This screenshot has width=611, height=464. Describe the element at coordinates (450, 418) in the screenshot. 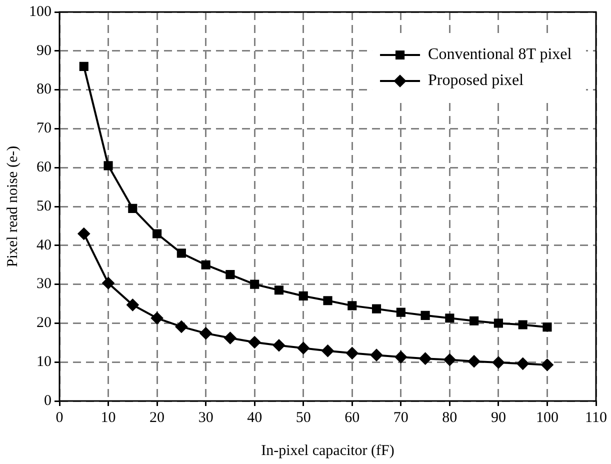

I see `x-tick-label: 80` at that location.